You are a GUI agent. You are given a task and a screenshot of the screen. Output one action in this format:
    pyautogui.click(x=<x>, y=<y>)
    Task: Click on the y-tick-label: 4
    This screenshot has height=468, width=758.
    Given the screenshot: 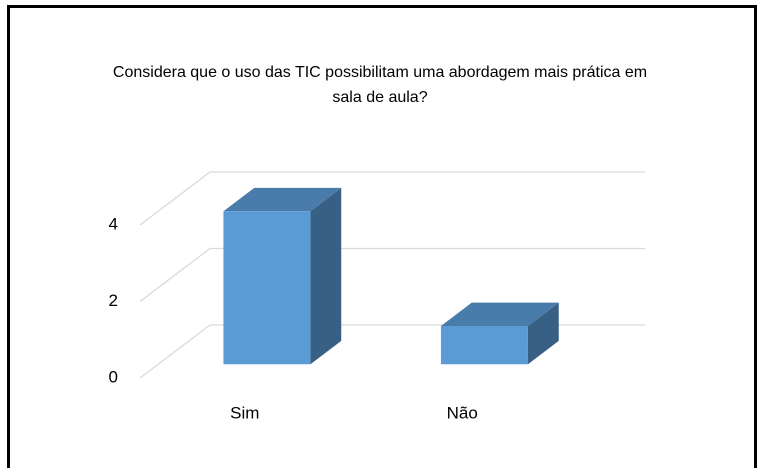 What is the action you would take?
    pyautogui.click(x=113, y=223)
    